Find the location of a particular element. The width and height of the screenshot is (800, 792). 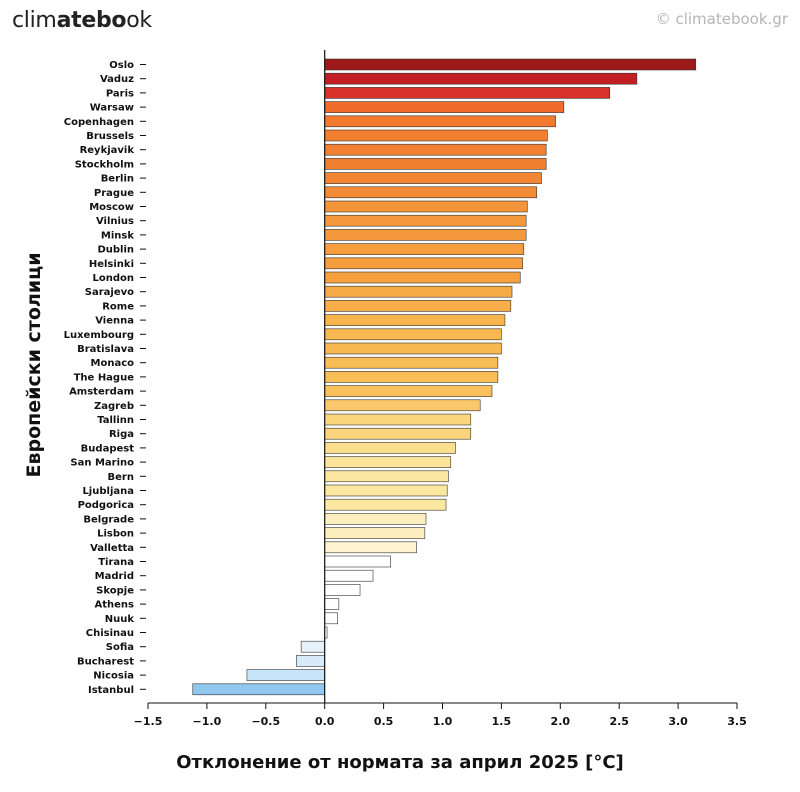

x-tick-label: −0.5 is located at coordinates (265, 721).